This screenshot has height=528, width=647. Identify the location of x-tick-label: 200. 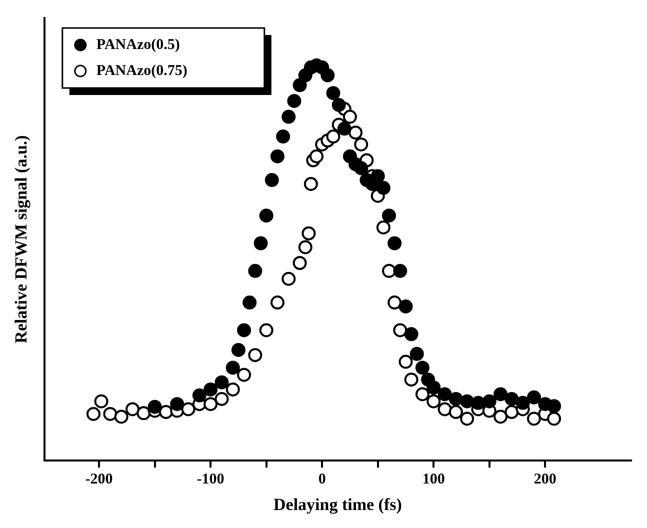
(545, 479).